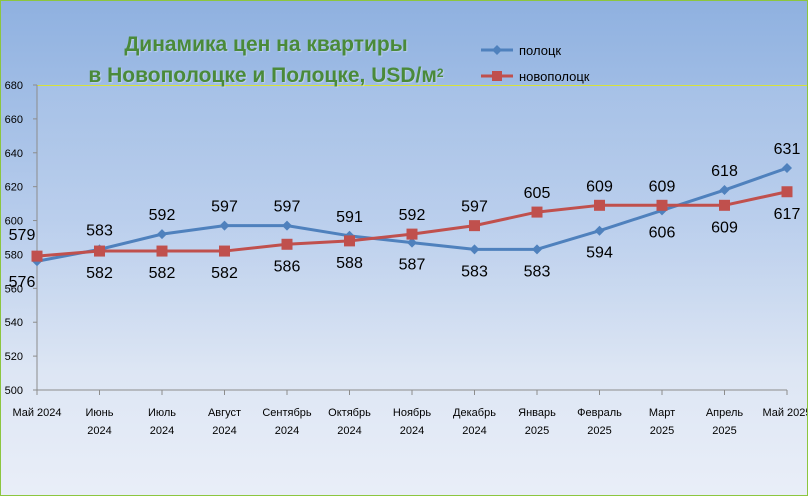 This screenshot has height=496, width=808. I want to click on y-tick-label: 580, so click(14, 255).